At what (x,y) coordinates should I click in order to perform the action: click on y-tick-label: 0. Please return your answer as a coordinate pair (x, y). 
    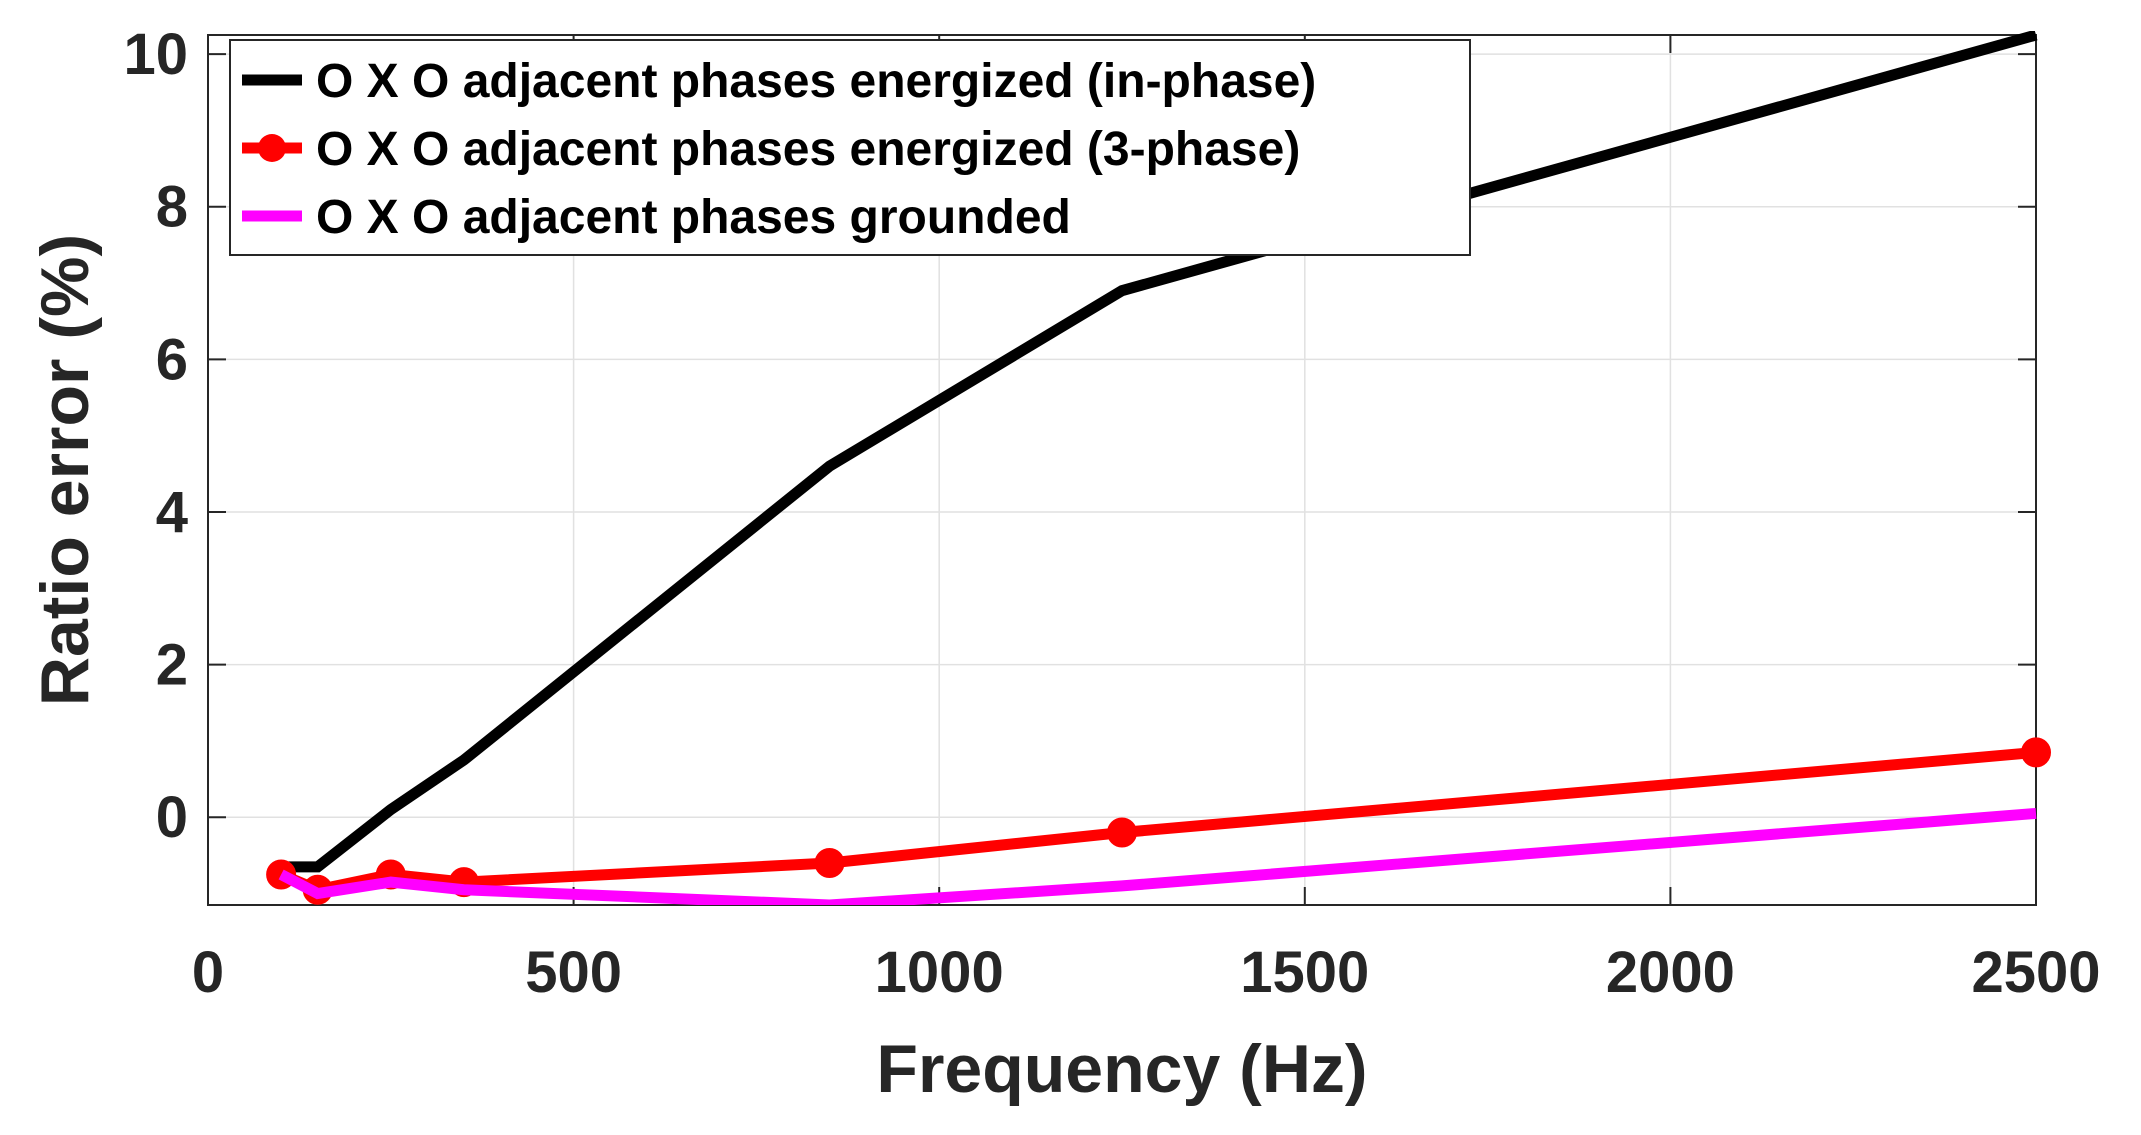
    Looking at the image, I should click on (172, 817).